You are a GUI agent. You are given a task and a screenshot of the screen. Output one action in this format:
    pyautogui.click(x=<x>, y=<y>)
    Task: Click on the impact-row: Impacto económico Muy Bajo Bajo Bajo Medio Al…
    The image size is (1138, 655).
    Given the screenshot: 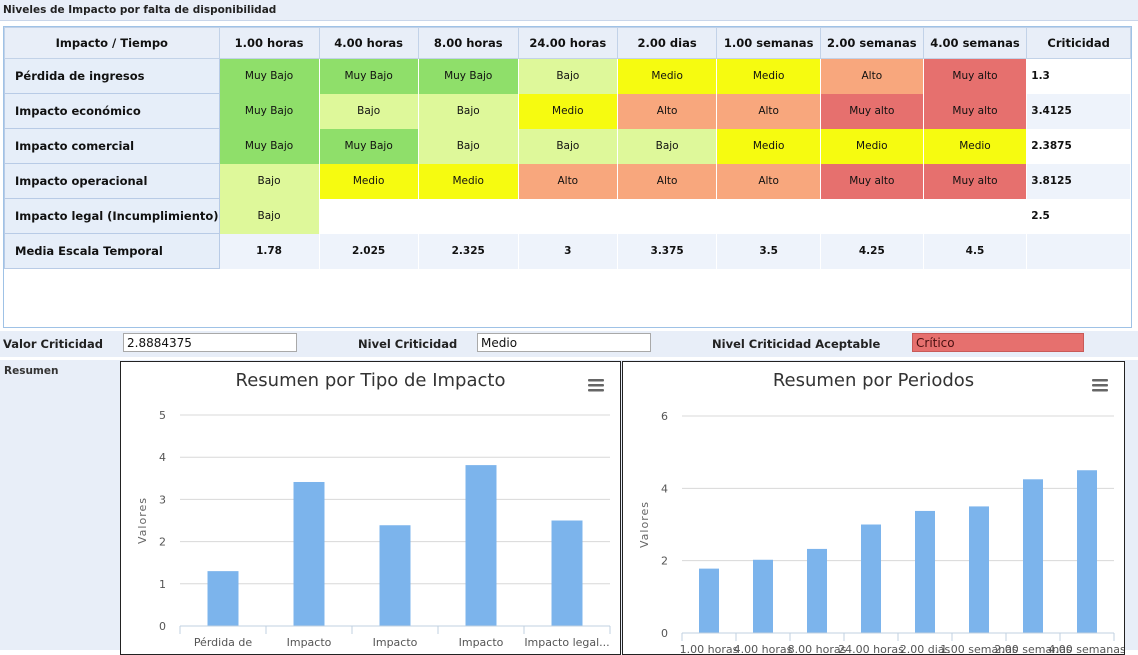 What is the action you would take?
    pyautogui.click(x=567, y=111)
    